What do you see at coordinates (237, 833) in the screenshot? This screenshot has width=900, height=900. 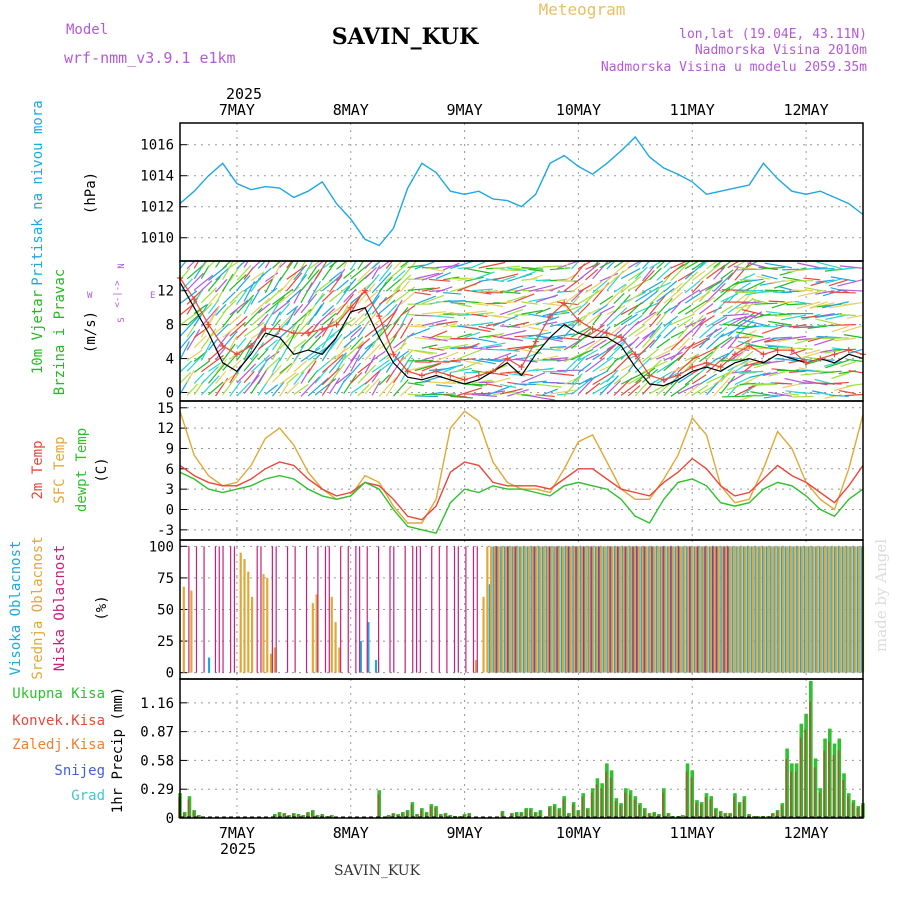 I see `bottom-day-label: 7MAY` at bounding box center [237, 833].